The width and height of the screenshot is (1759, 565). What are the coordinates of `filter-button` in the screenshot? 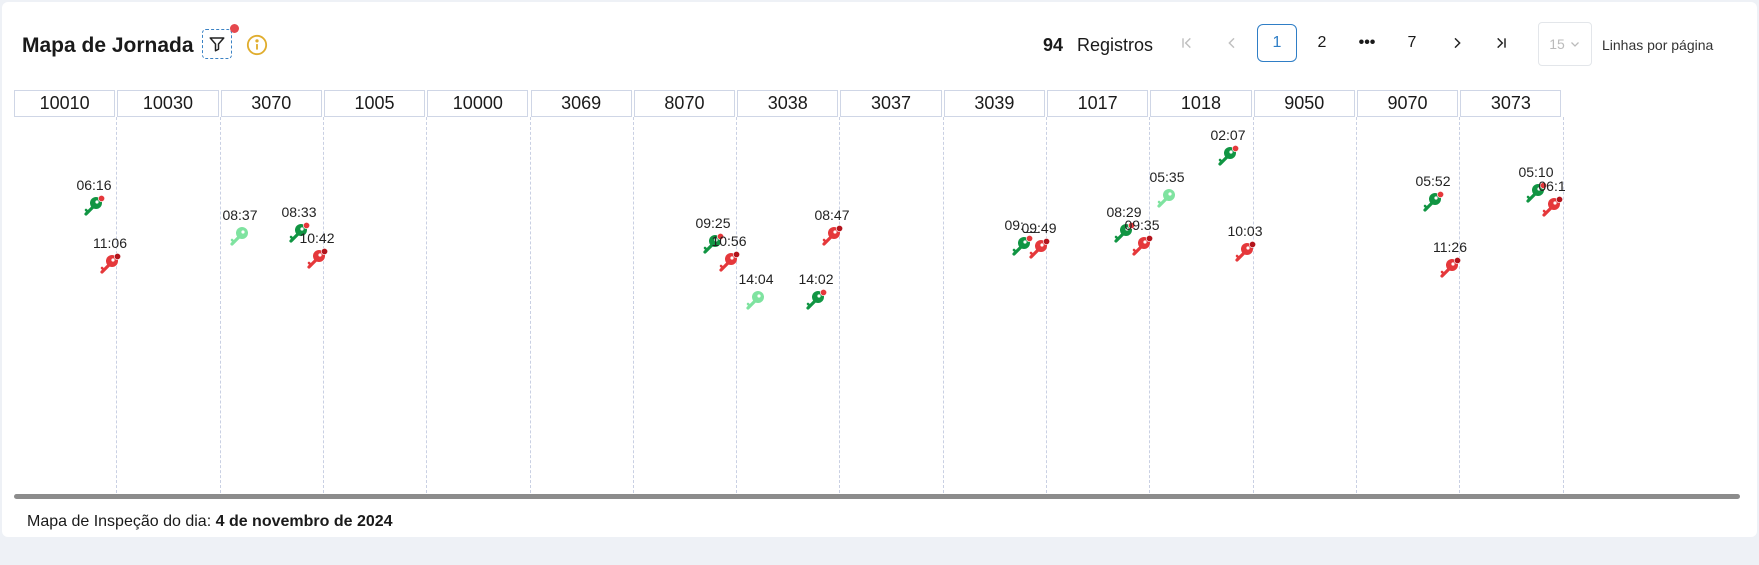 It's located at (217, 44).